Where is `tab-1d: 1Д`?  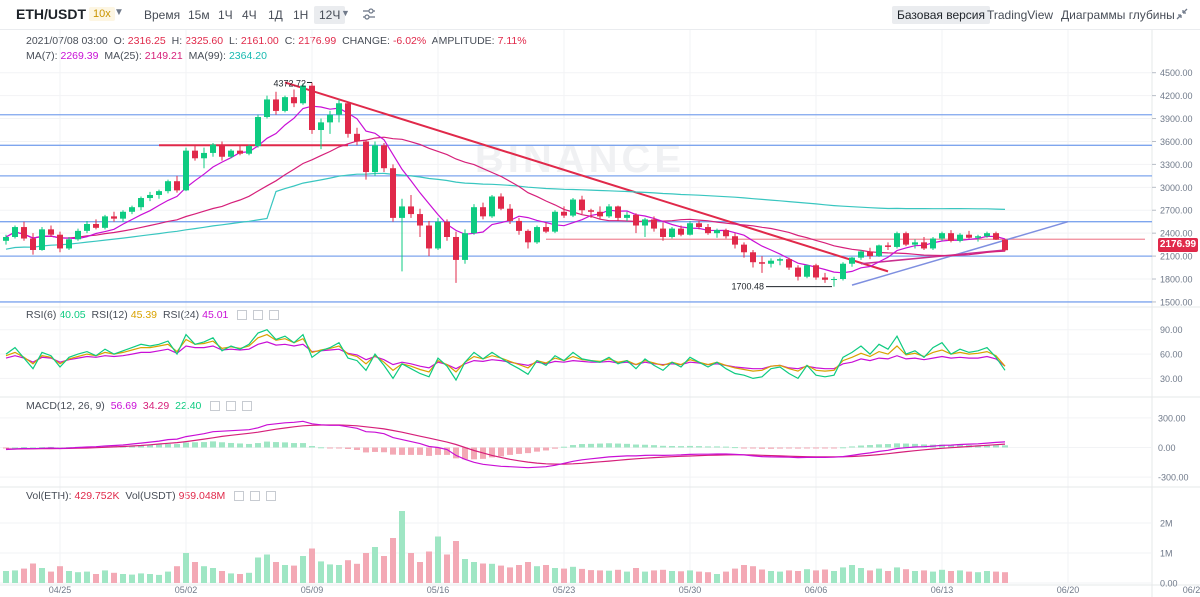
tab-1d: 1Д is located at coordinates (275, 15).